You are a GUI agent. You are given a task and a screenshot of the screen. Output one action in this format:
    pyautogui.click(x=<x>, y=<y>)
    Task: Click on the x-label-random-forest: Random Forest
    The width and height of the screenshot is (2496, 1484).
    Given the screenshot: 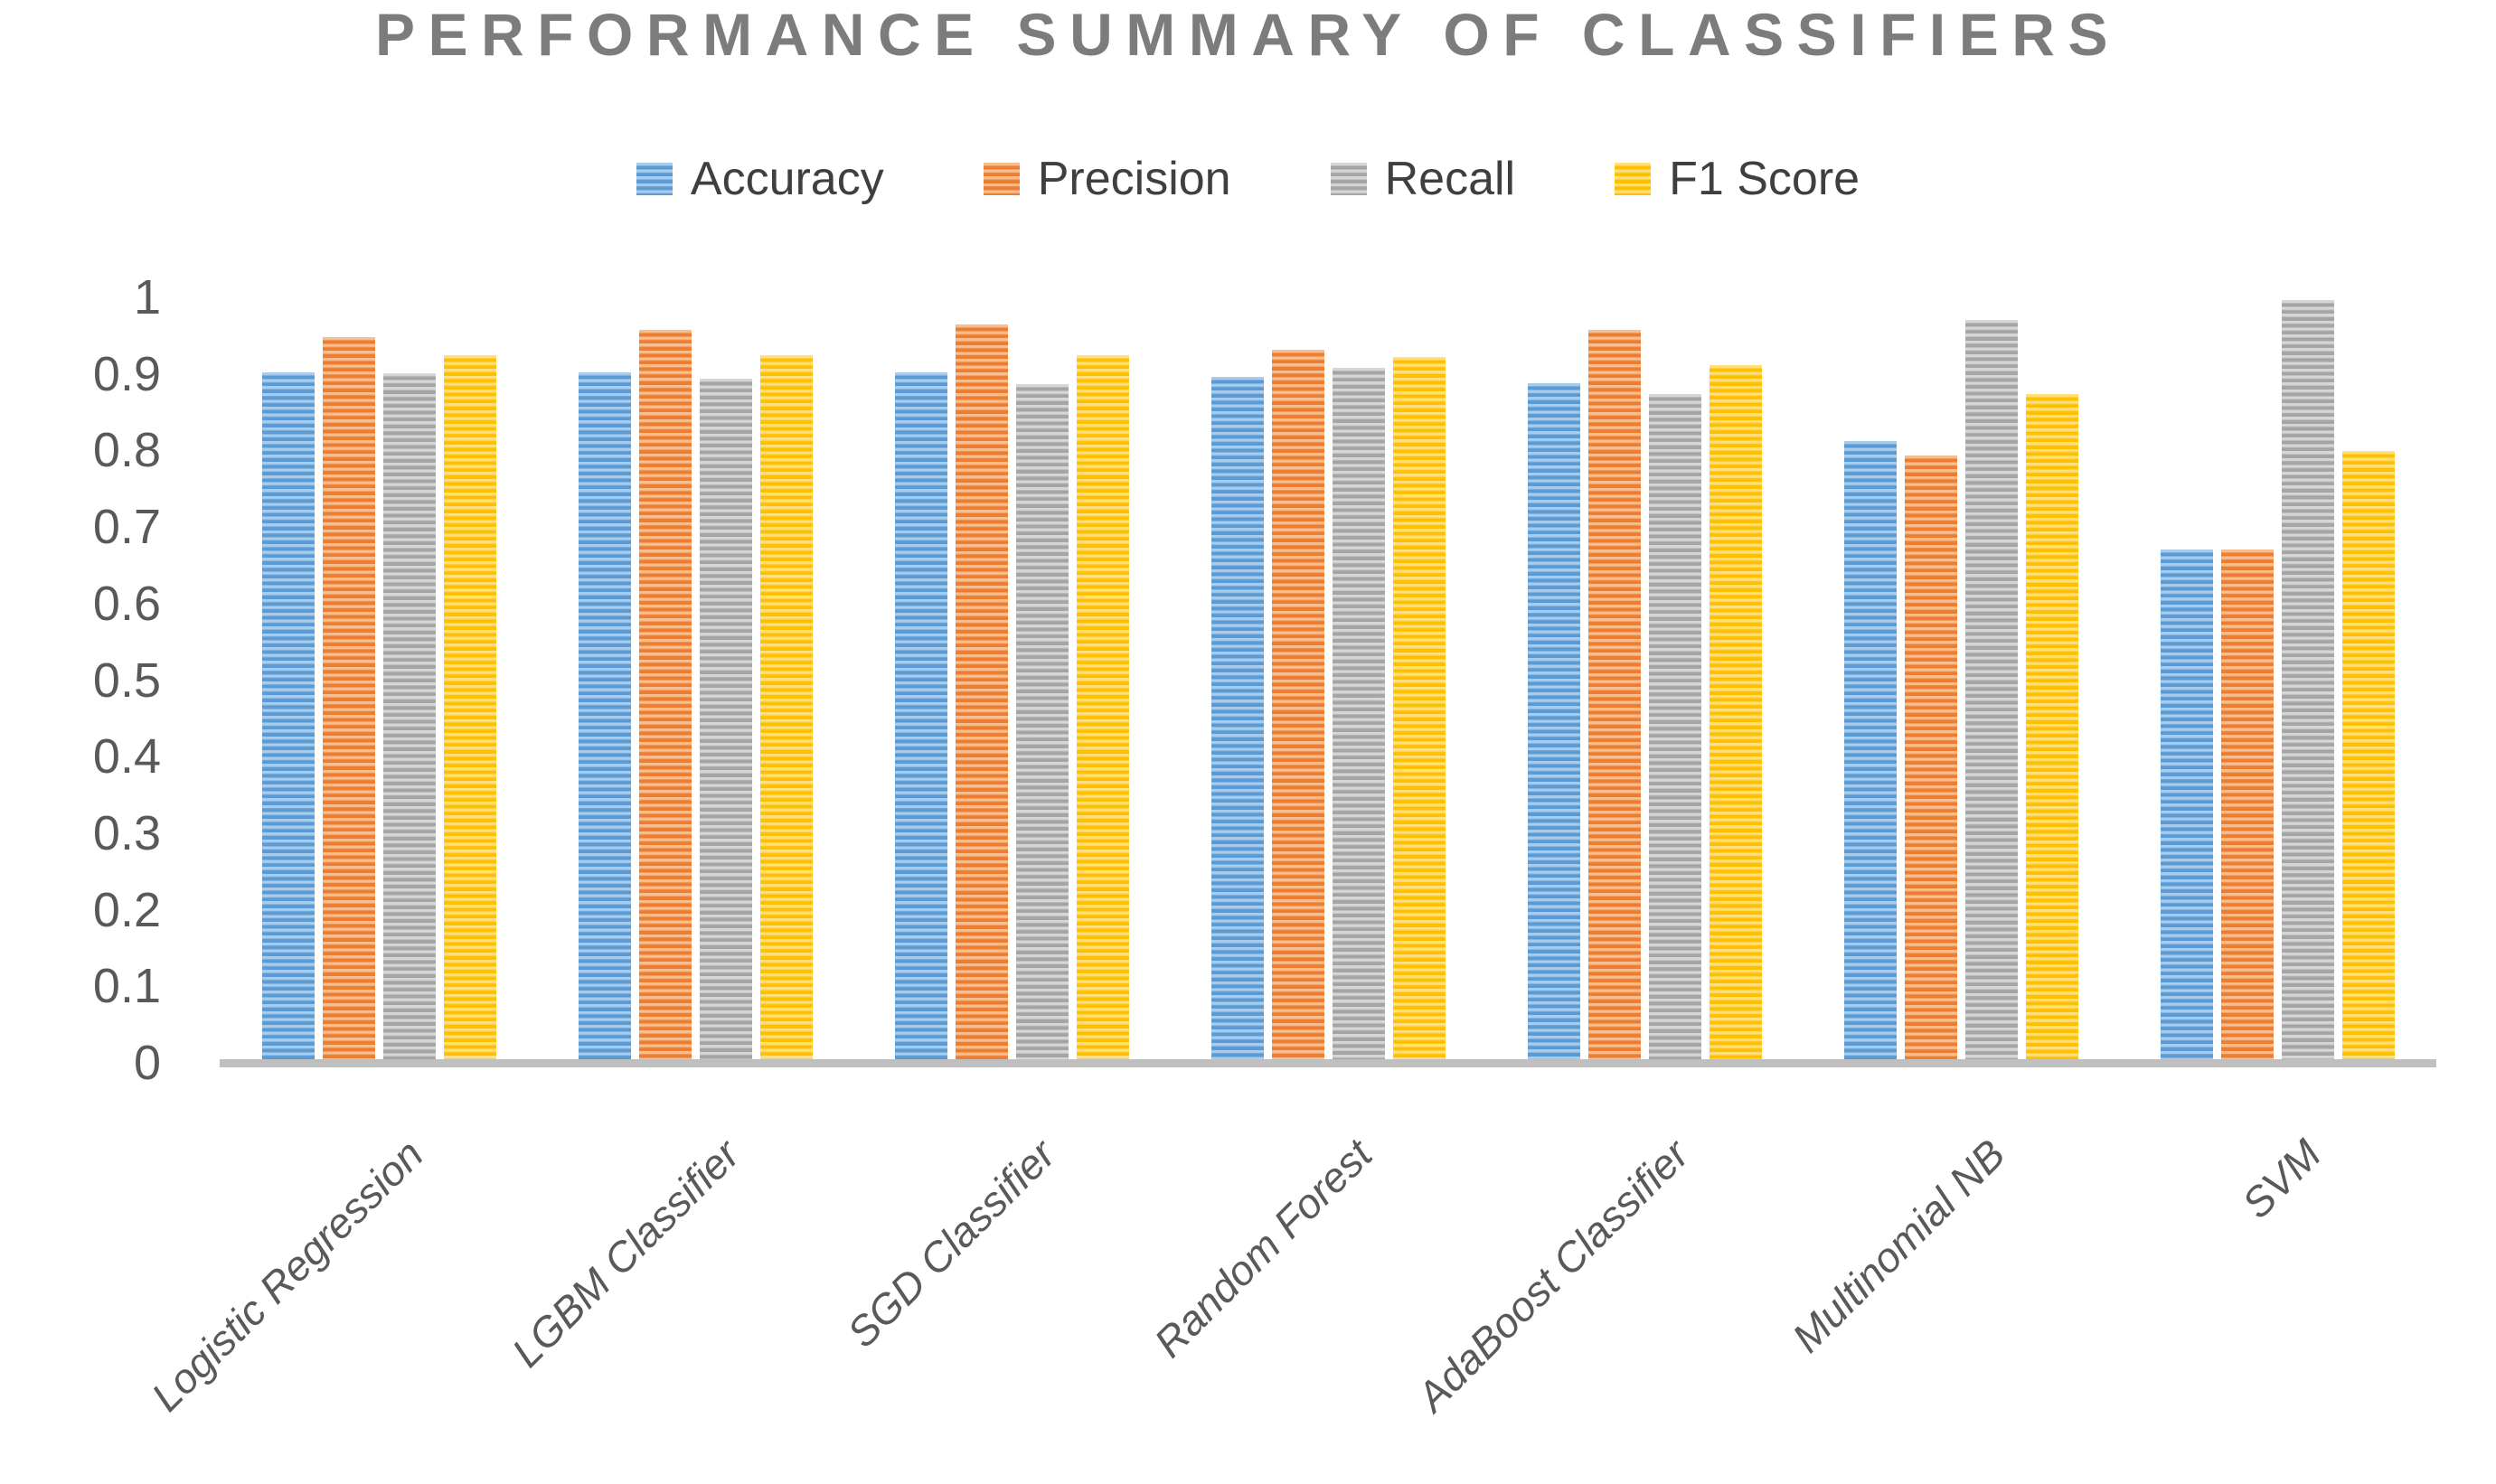 What is the action you would take?
    pyautogui.click(x=1262, y=1249)
    